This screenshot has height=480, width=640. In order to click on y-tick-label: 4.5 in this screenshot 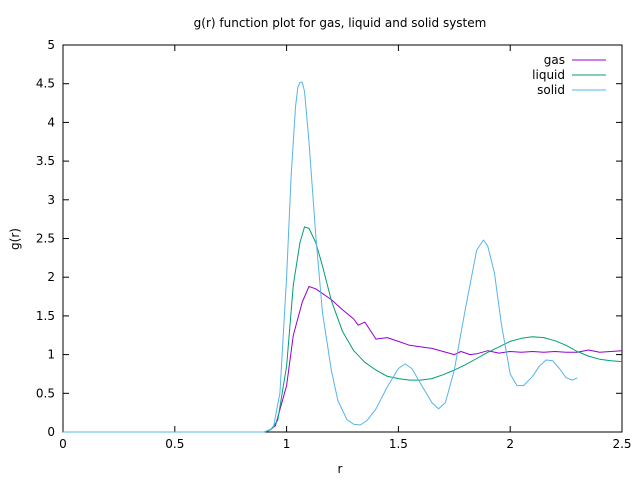, I will do `click(45, 84)`.